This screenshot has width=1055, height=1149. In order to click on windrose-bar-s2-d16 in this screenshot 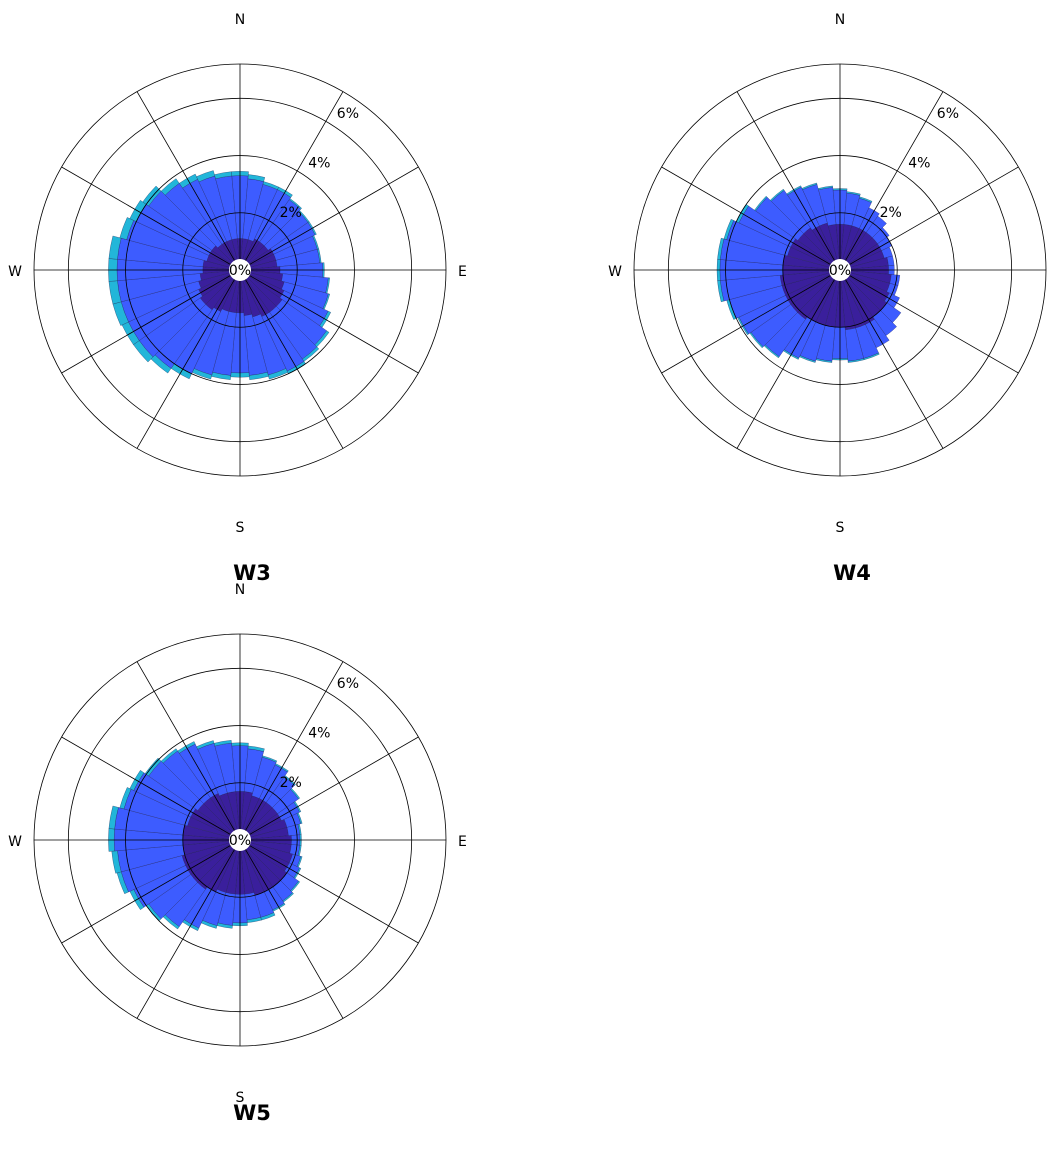, I will do `click(278, 374)`.